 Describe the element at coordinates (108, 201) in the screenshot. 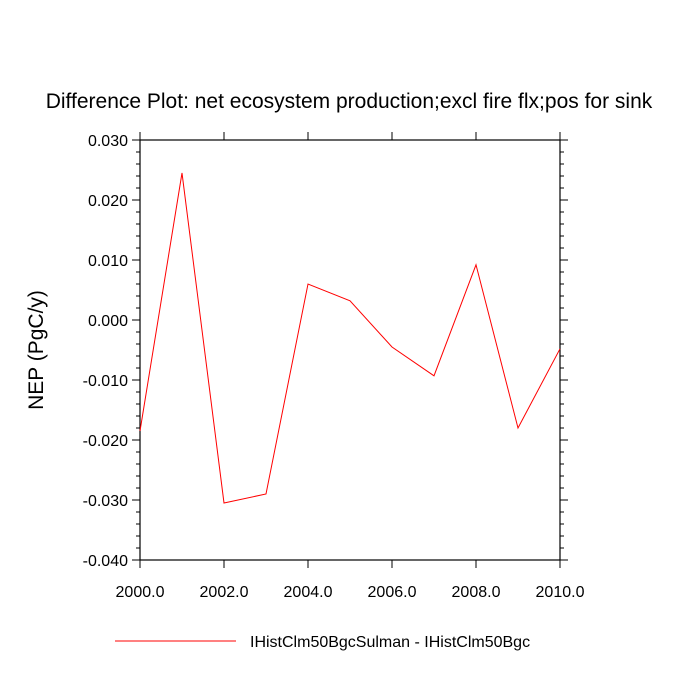

I see `y-tick-label: 0.020` at that location.